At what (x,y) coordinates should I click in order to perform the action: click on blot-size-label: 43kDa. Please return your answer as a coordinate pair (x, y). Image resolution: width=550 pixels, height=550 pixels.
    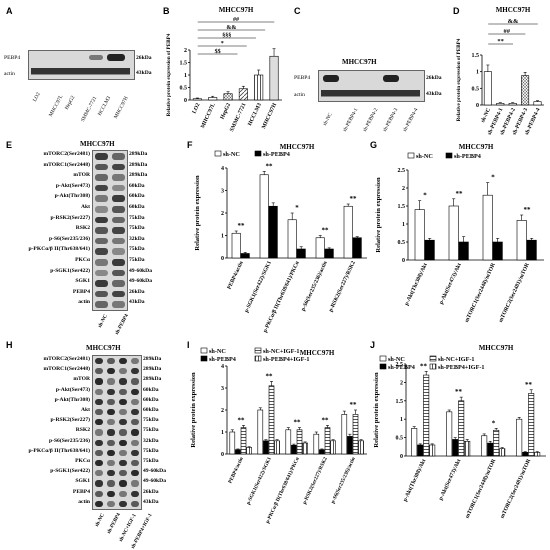
    Looking at the image, I should click on (137, 302).